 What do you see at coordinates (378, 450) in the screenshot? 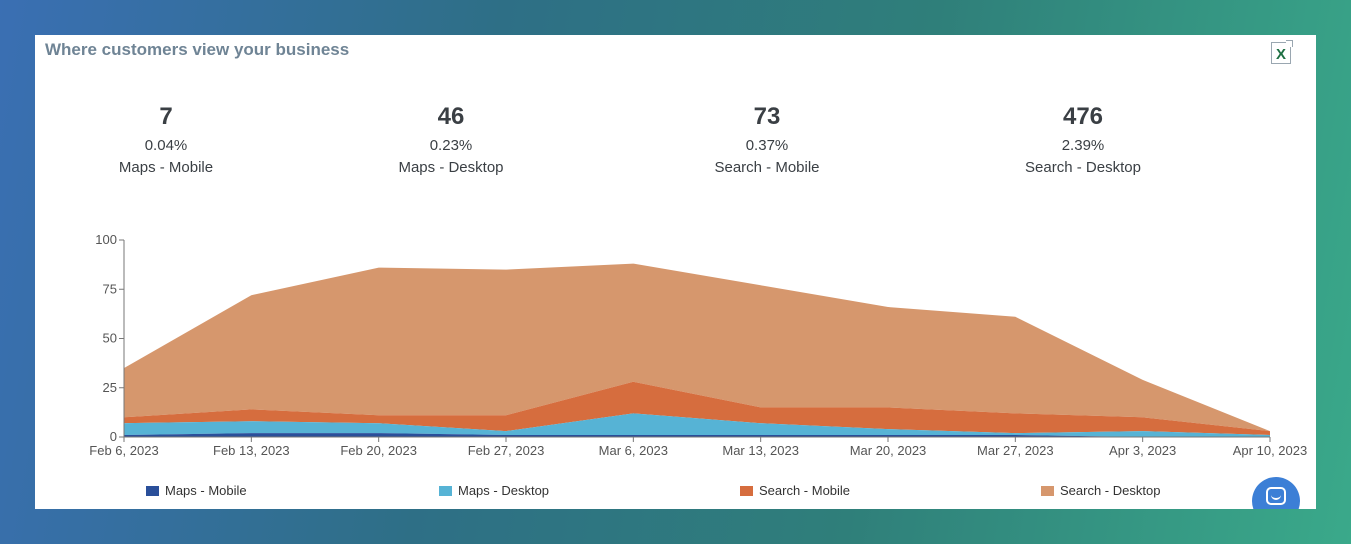
I see `x-tick-label: Feb 20, 2023` at bounding box center [378, 450].